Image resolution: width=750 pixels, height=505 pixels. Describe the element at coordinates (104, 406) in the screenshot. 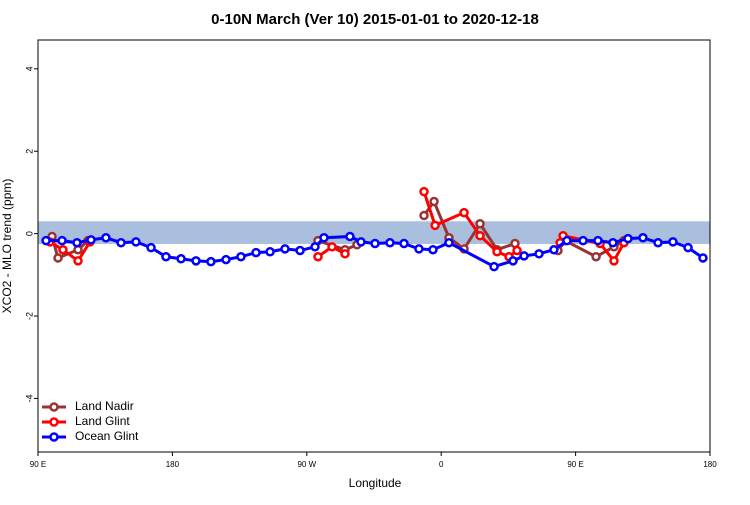

I see `legend-label: Land Nadir` at that location.